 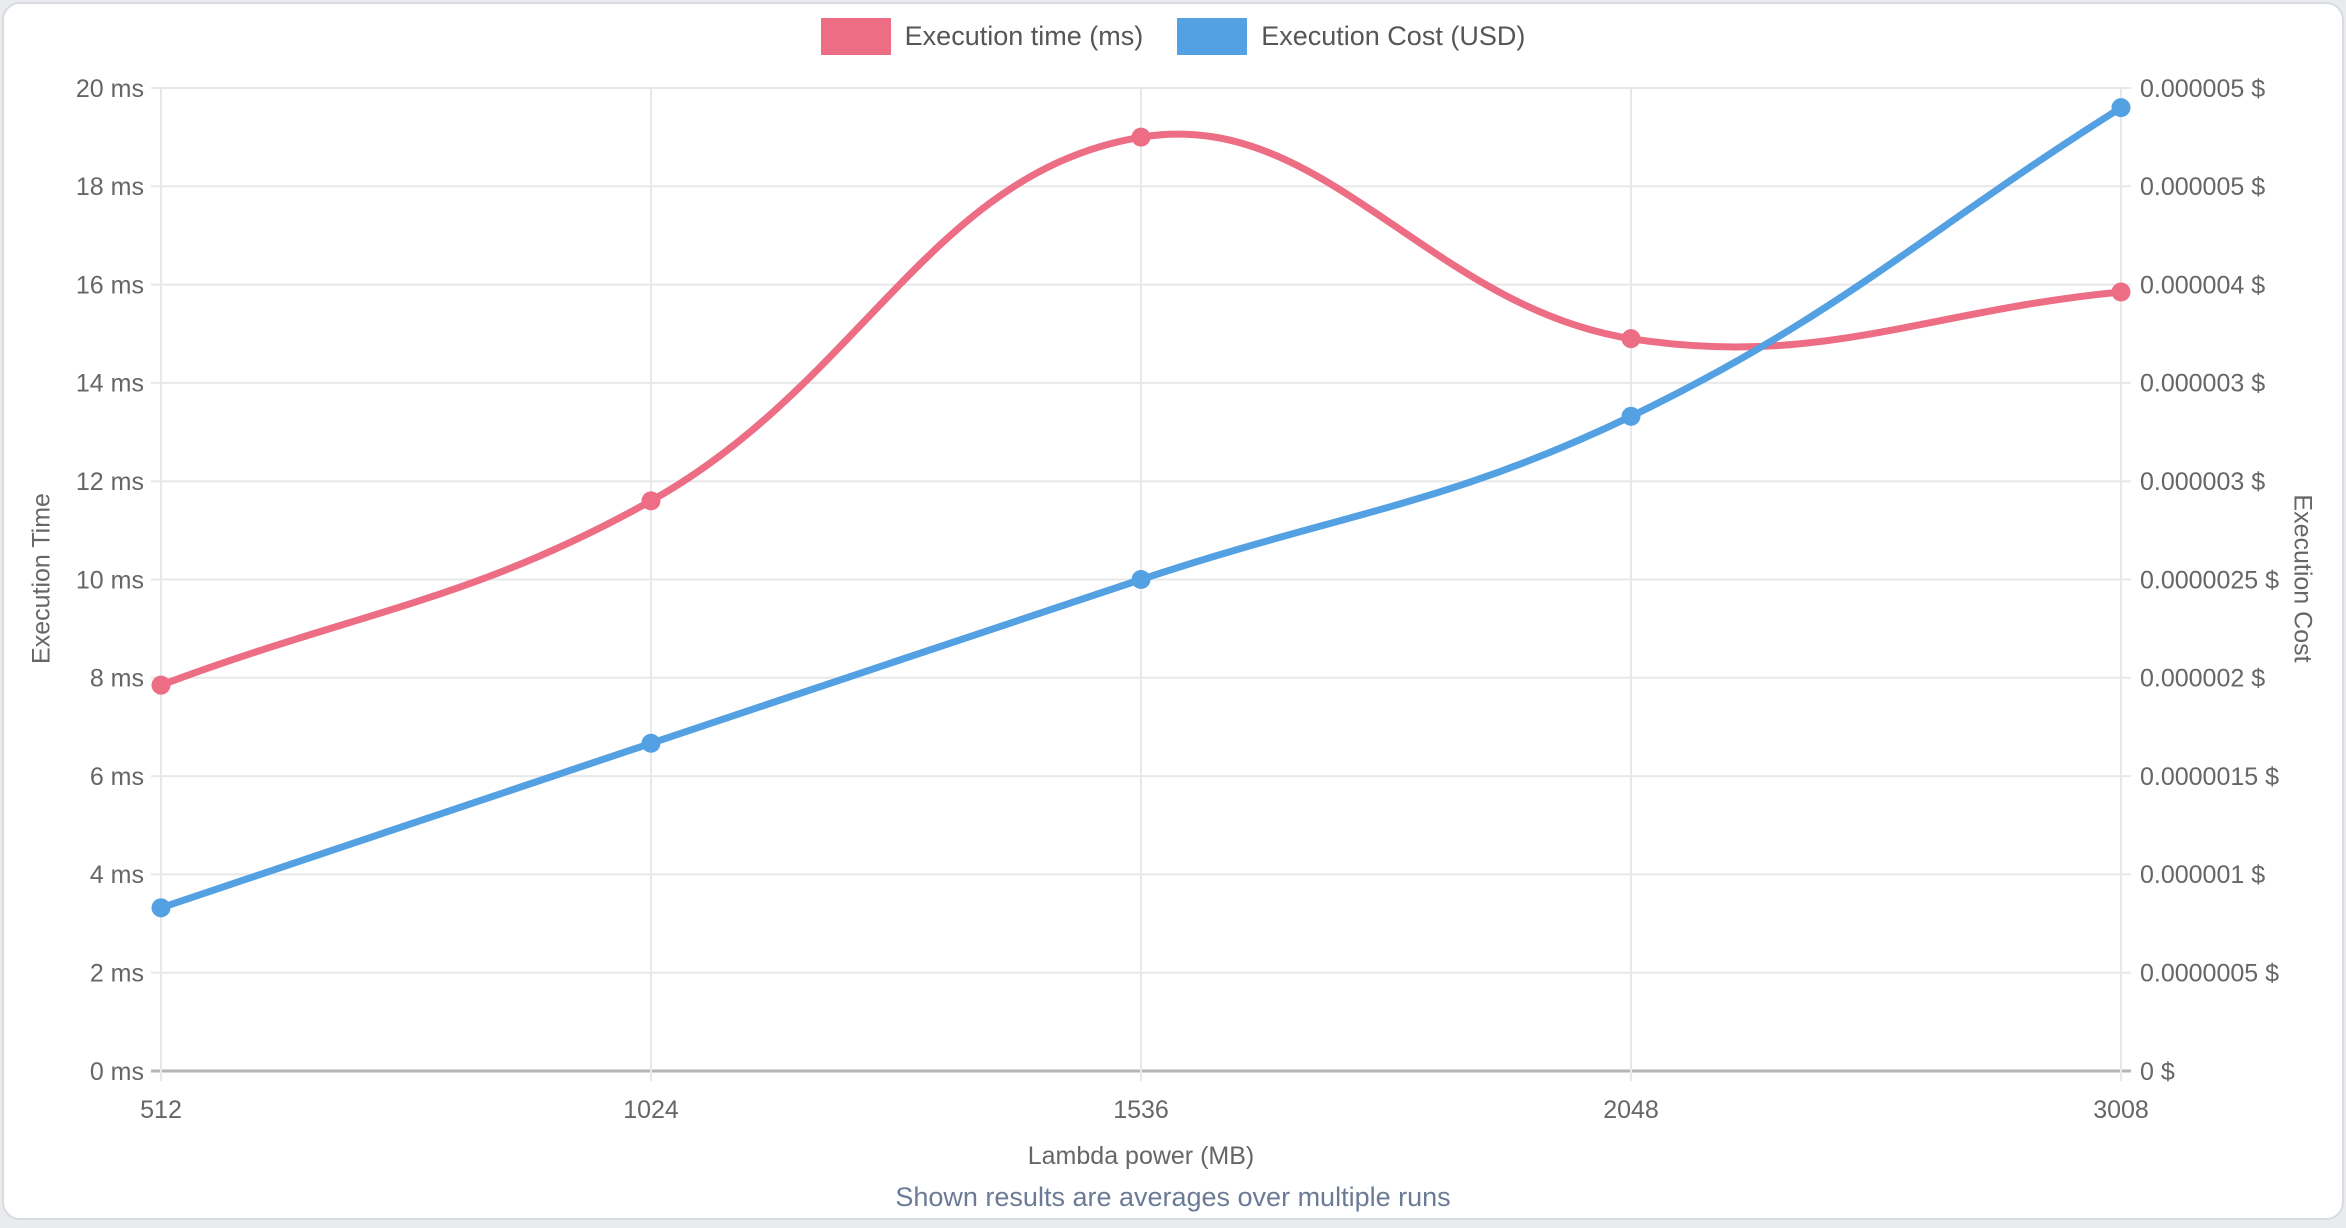 I want to click on y-left-tick-label: 2 ms, so click(x=117, y=973).